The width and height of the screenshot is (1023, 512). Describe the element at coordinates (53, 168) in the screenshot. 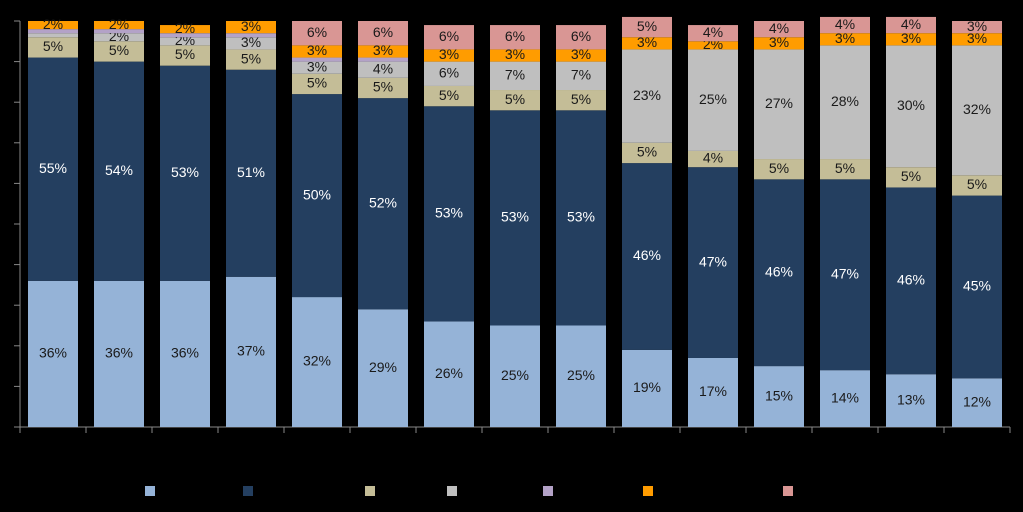

I see `data-label: 55%` at that location.